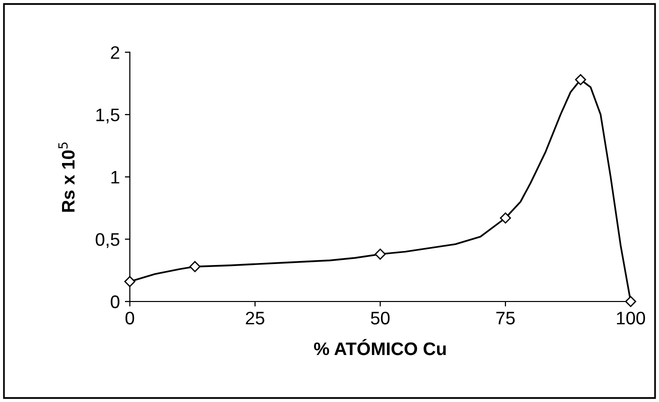 The image size is (659, 402). I want to click on y-axis-title: Rs x 10$^{5}$, so click(66, 177).